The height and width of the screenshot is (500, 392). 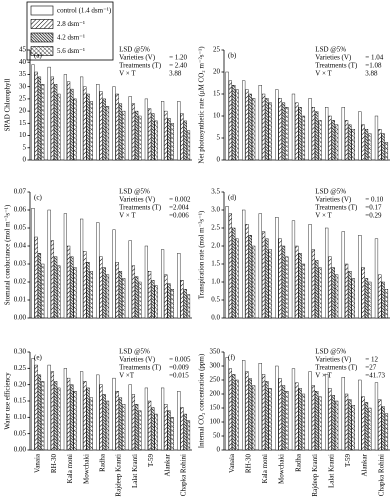 What do you see at coordinates (23, 98) in the screenshot?
I see `y-tick-label: 25` at bounding box center [23, 98].